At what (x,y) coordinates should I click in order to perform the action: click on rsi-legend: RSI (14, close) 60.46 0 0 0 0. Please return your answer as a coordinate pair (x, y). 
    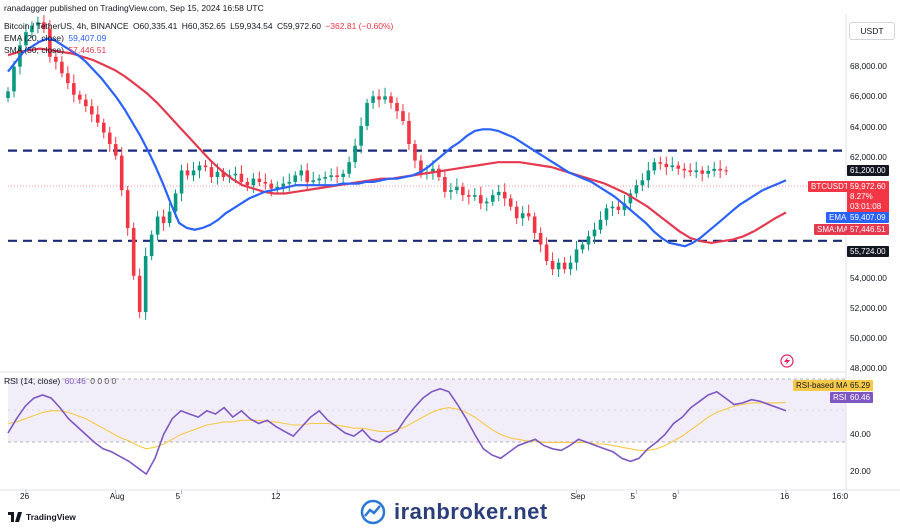
    Looking at the image, I should click on (61, 381).